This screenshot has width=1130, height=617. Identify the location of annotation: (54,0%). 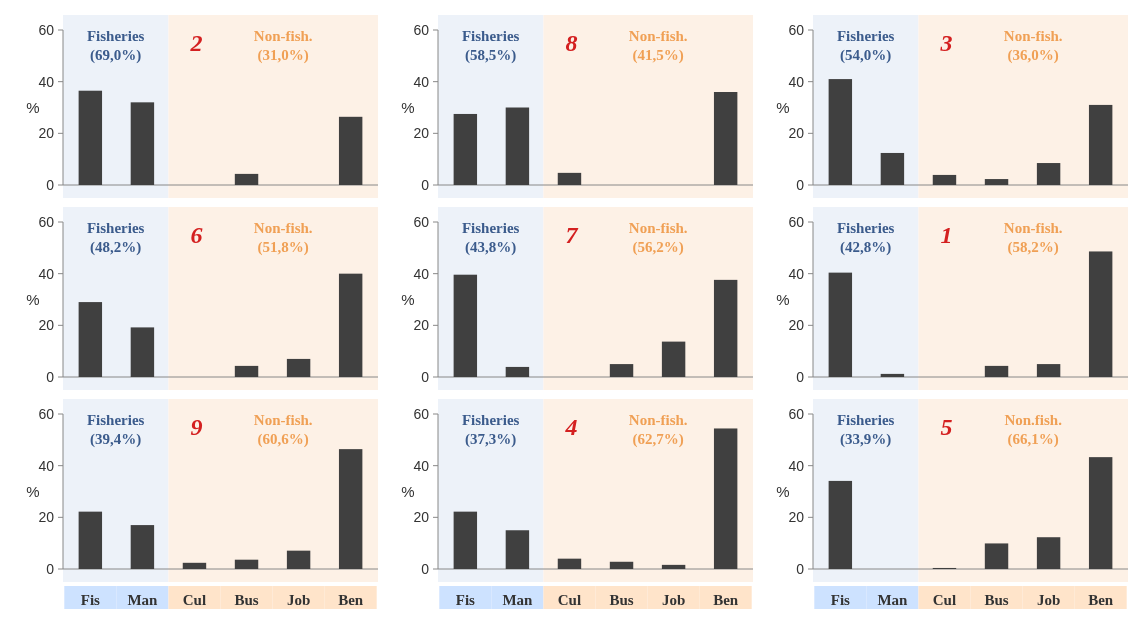
(866, 56).